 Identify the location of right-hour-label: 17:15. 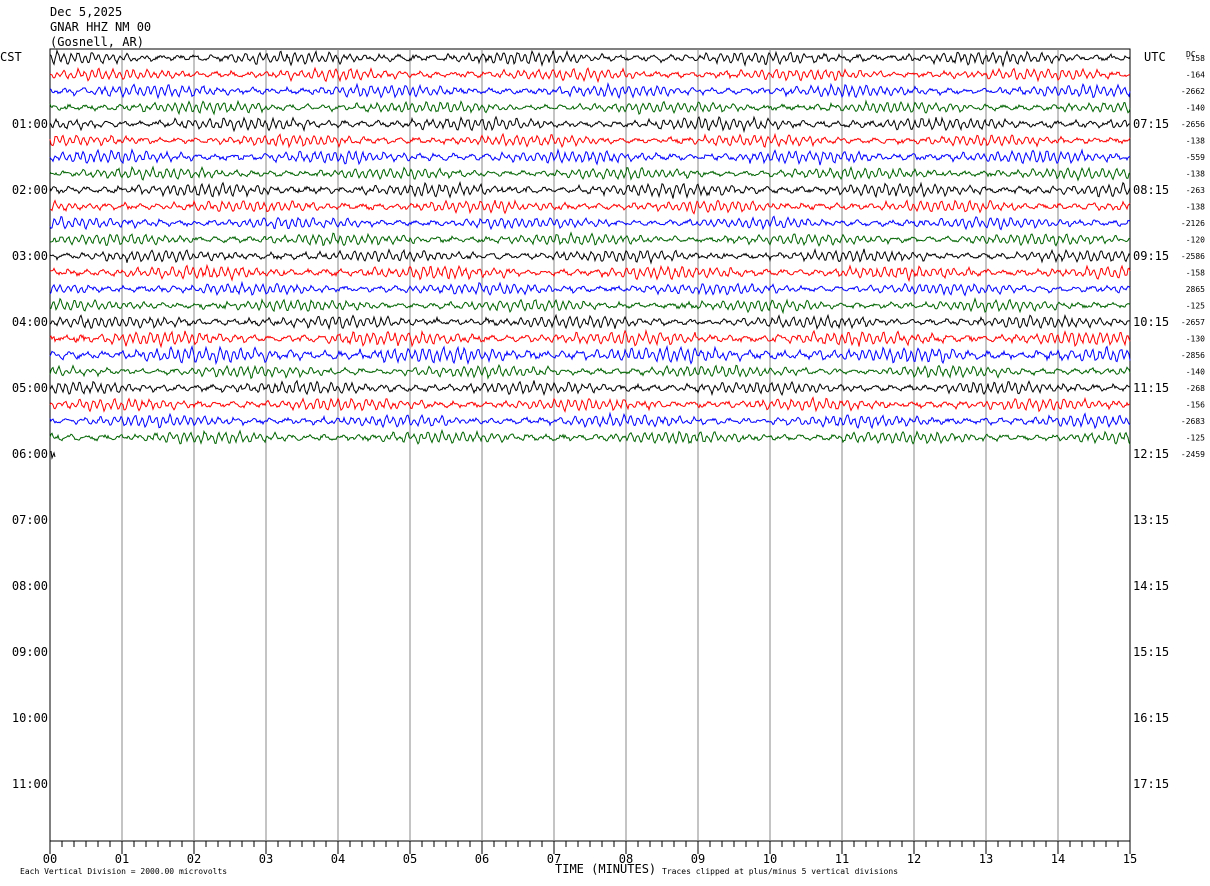
(1151, 784).